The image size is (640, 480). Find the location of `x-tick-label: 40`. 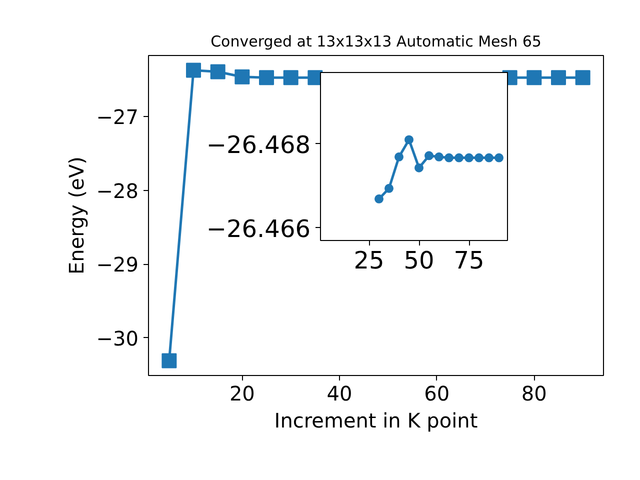

x-tick-label: 40 is located at coordinates (339, 394).